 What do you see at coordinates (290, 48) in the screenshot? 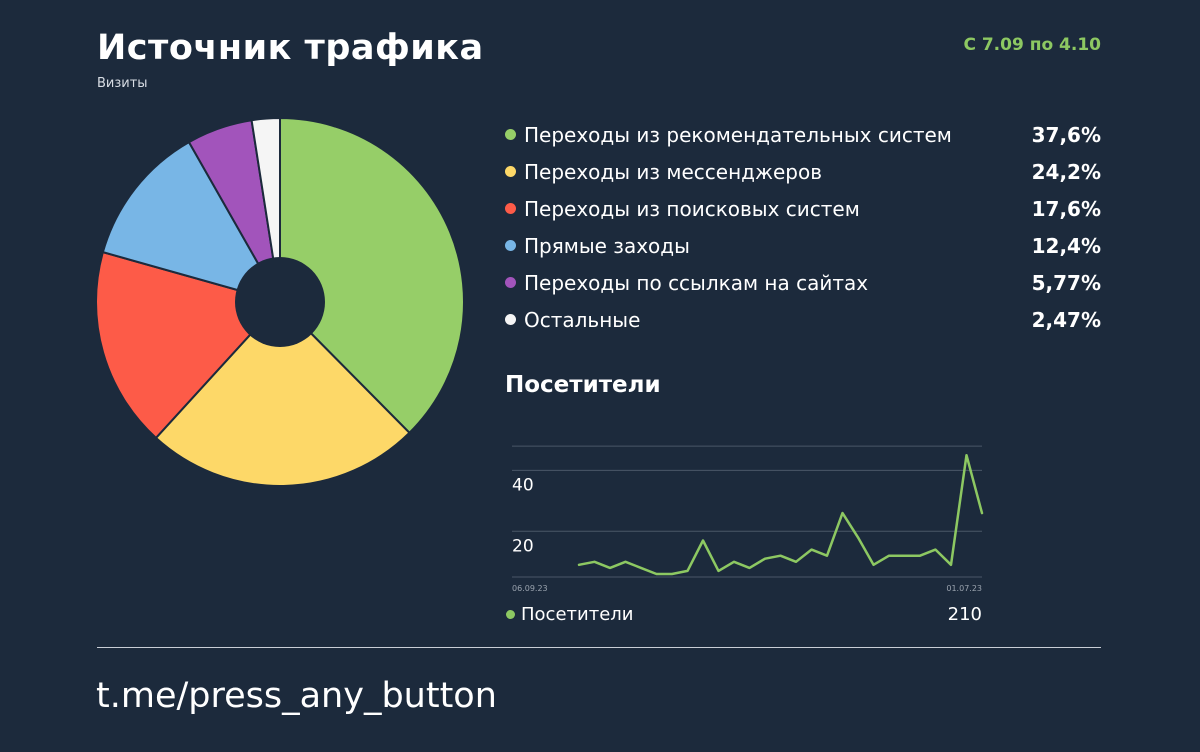
I see `page-title: Источник трафика` at bounding box center [290, 48].